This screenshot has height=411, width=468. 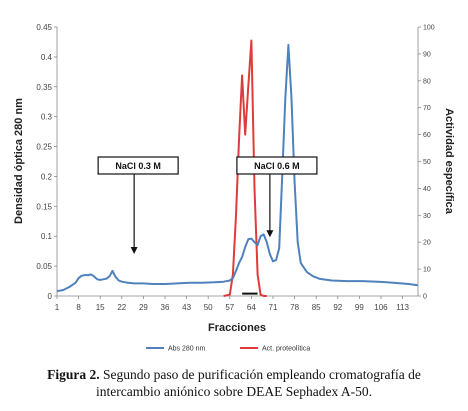 I want to click on x-tick-label: 43, so click(x=186, y=307).